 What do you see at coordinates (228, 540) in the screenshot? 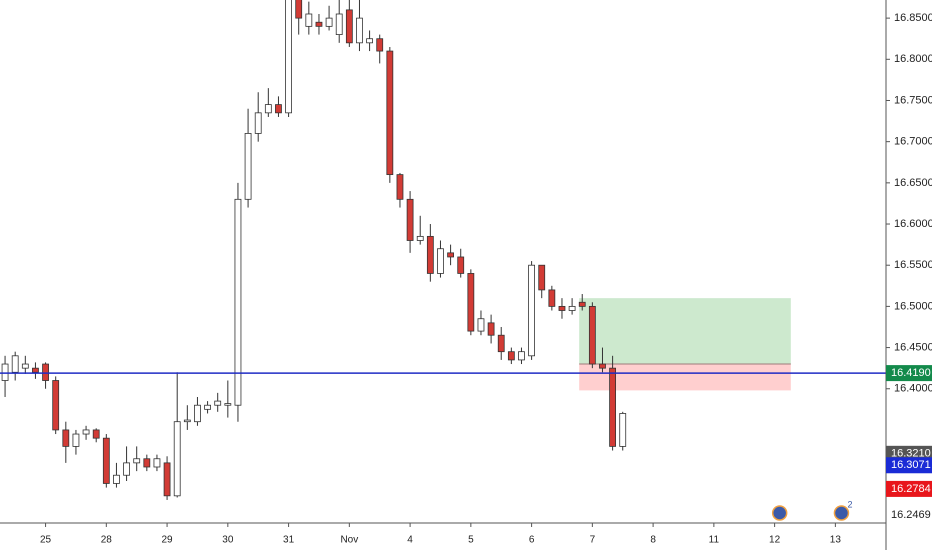
I see `x-tick-label: 30` at bounding box center [228, 540].